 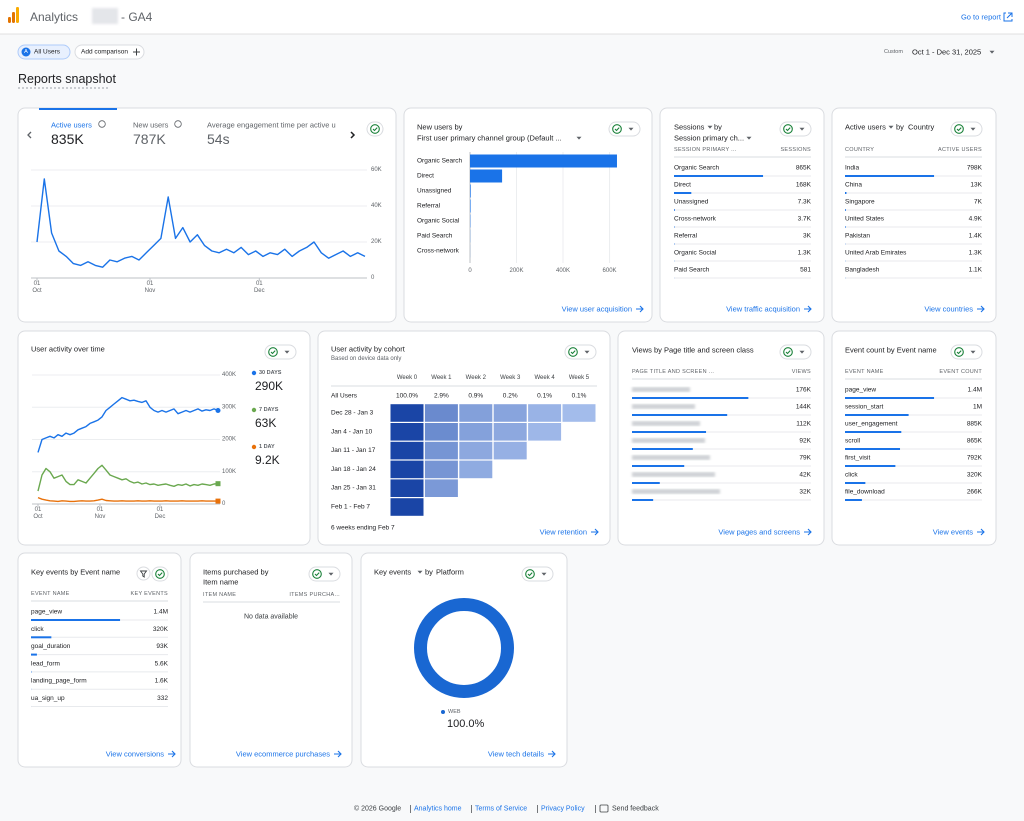 I want to click on metric-value: 54s, so click(x=218, y=139).